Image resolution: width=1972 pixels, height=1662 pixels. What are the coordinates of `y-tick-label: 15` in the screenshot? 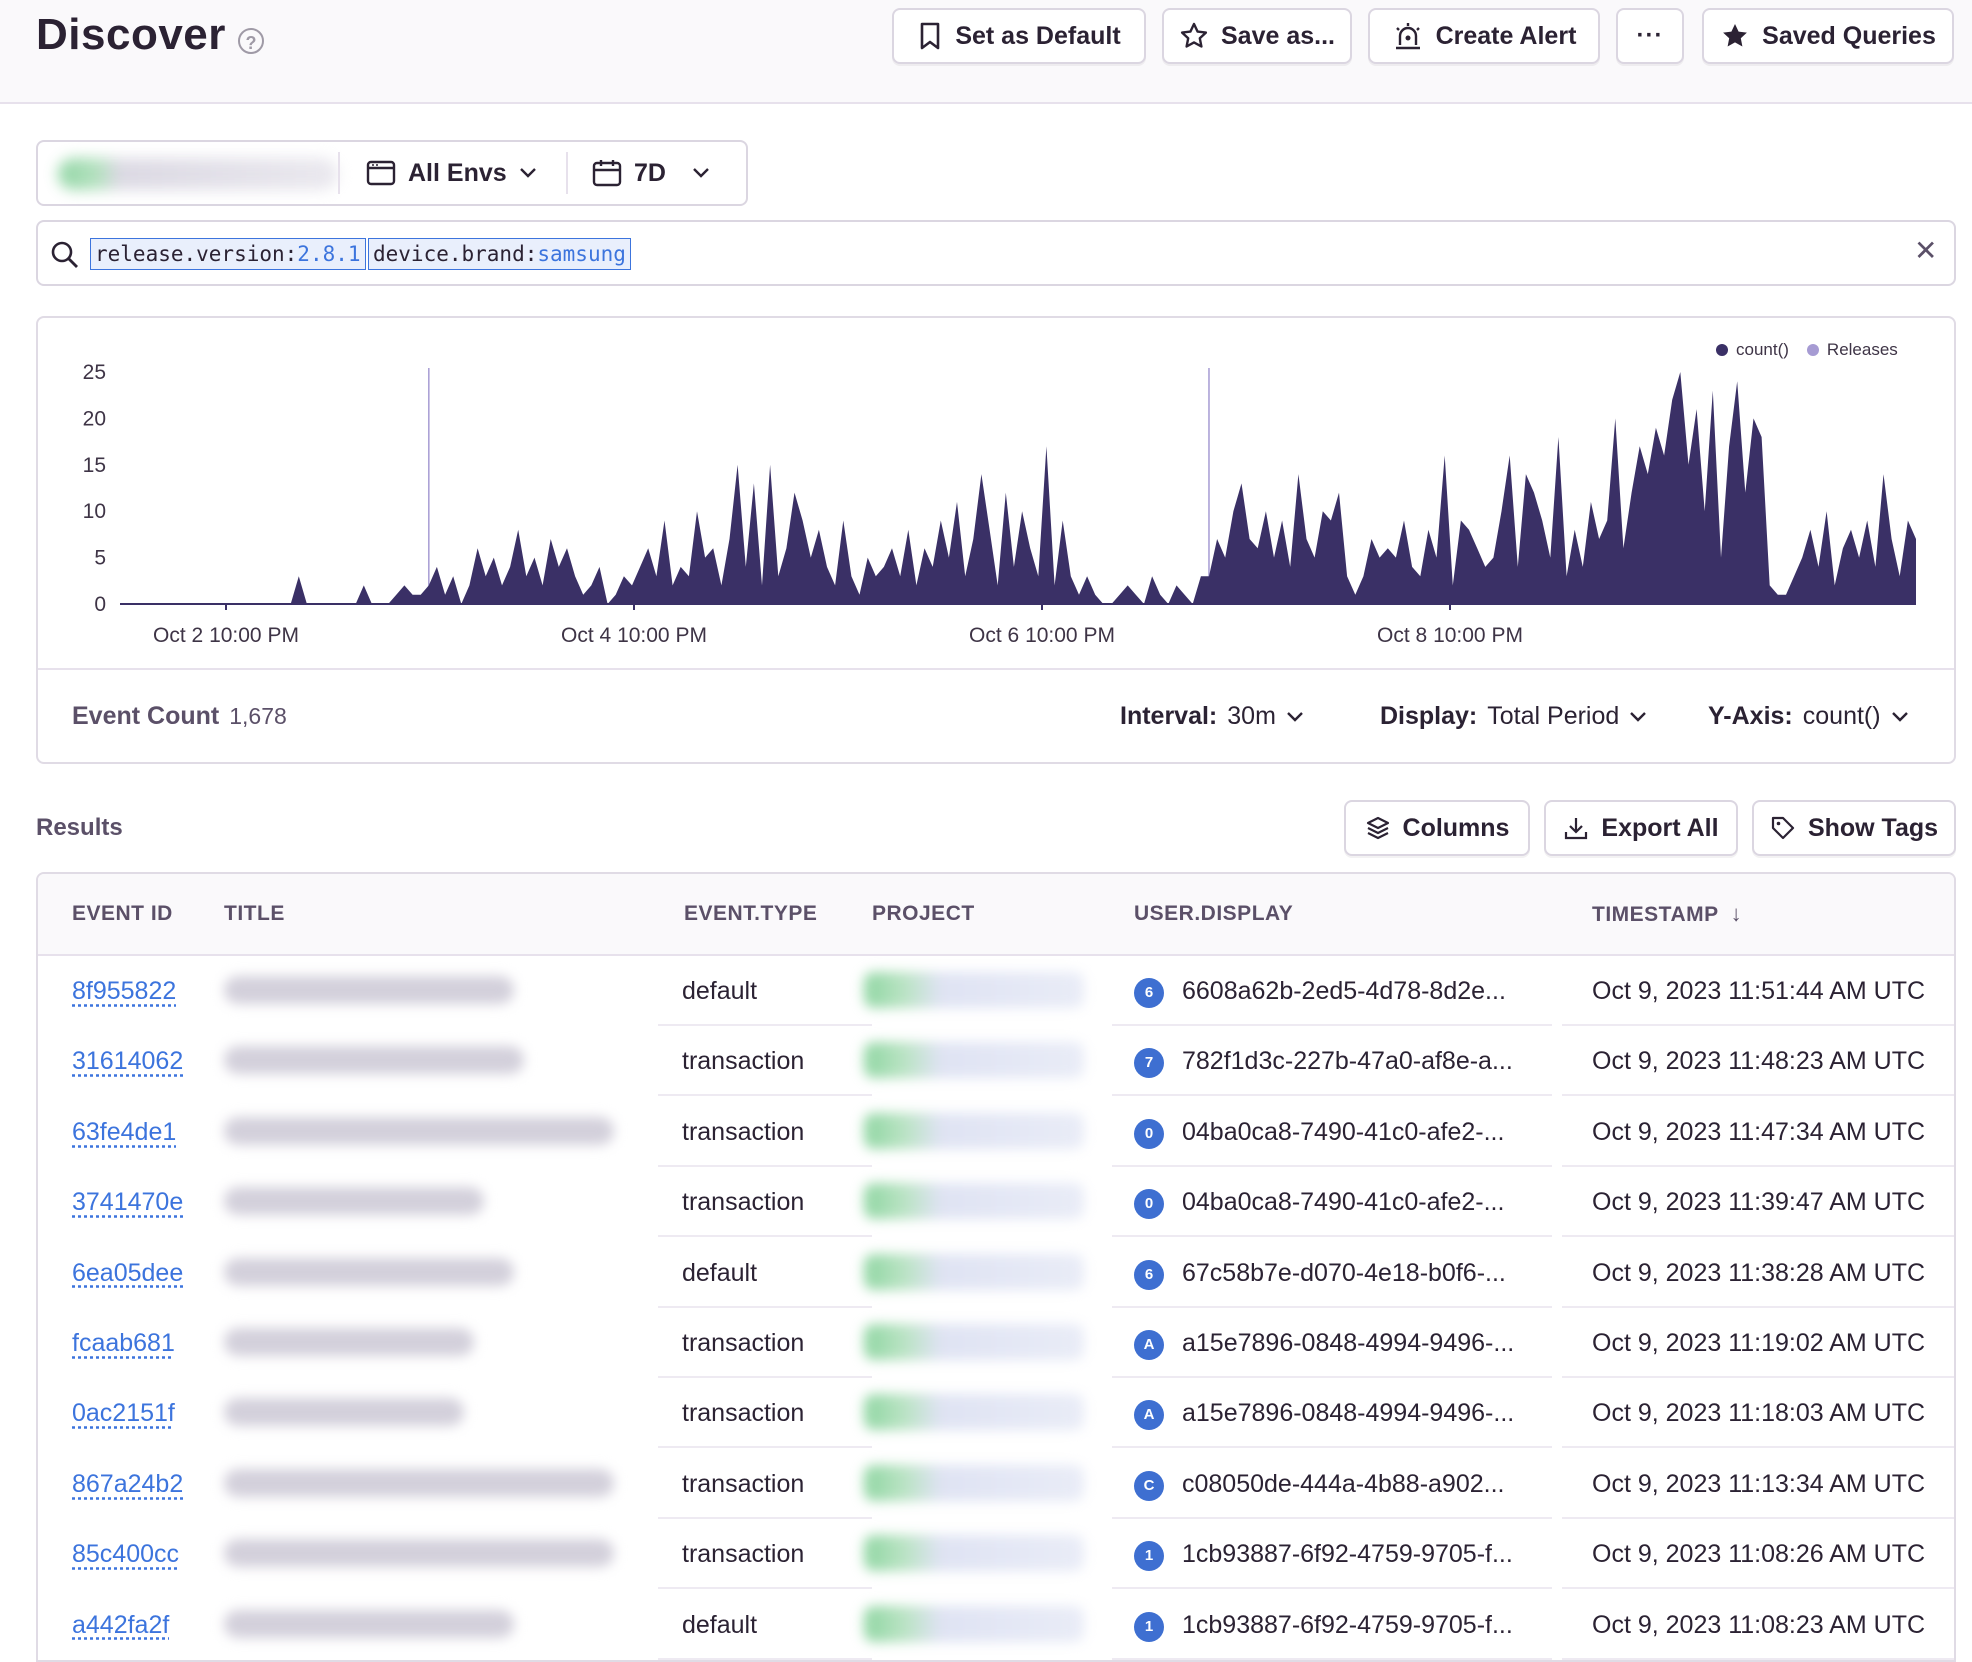 It's located at (94, 465).